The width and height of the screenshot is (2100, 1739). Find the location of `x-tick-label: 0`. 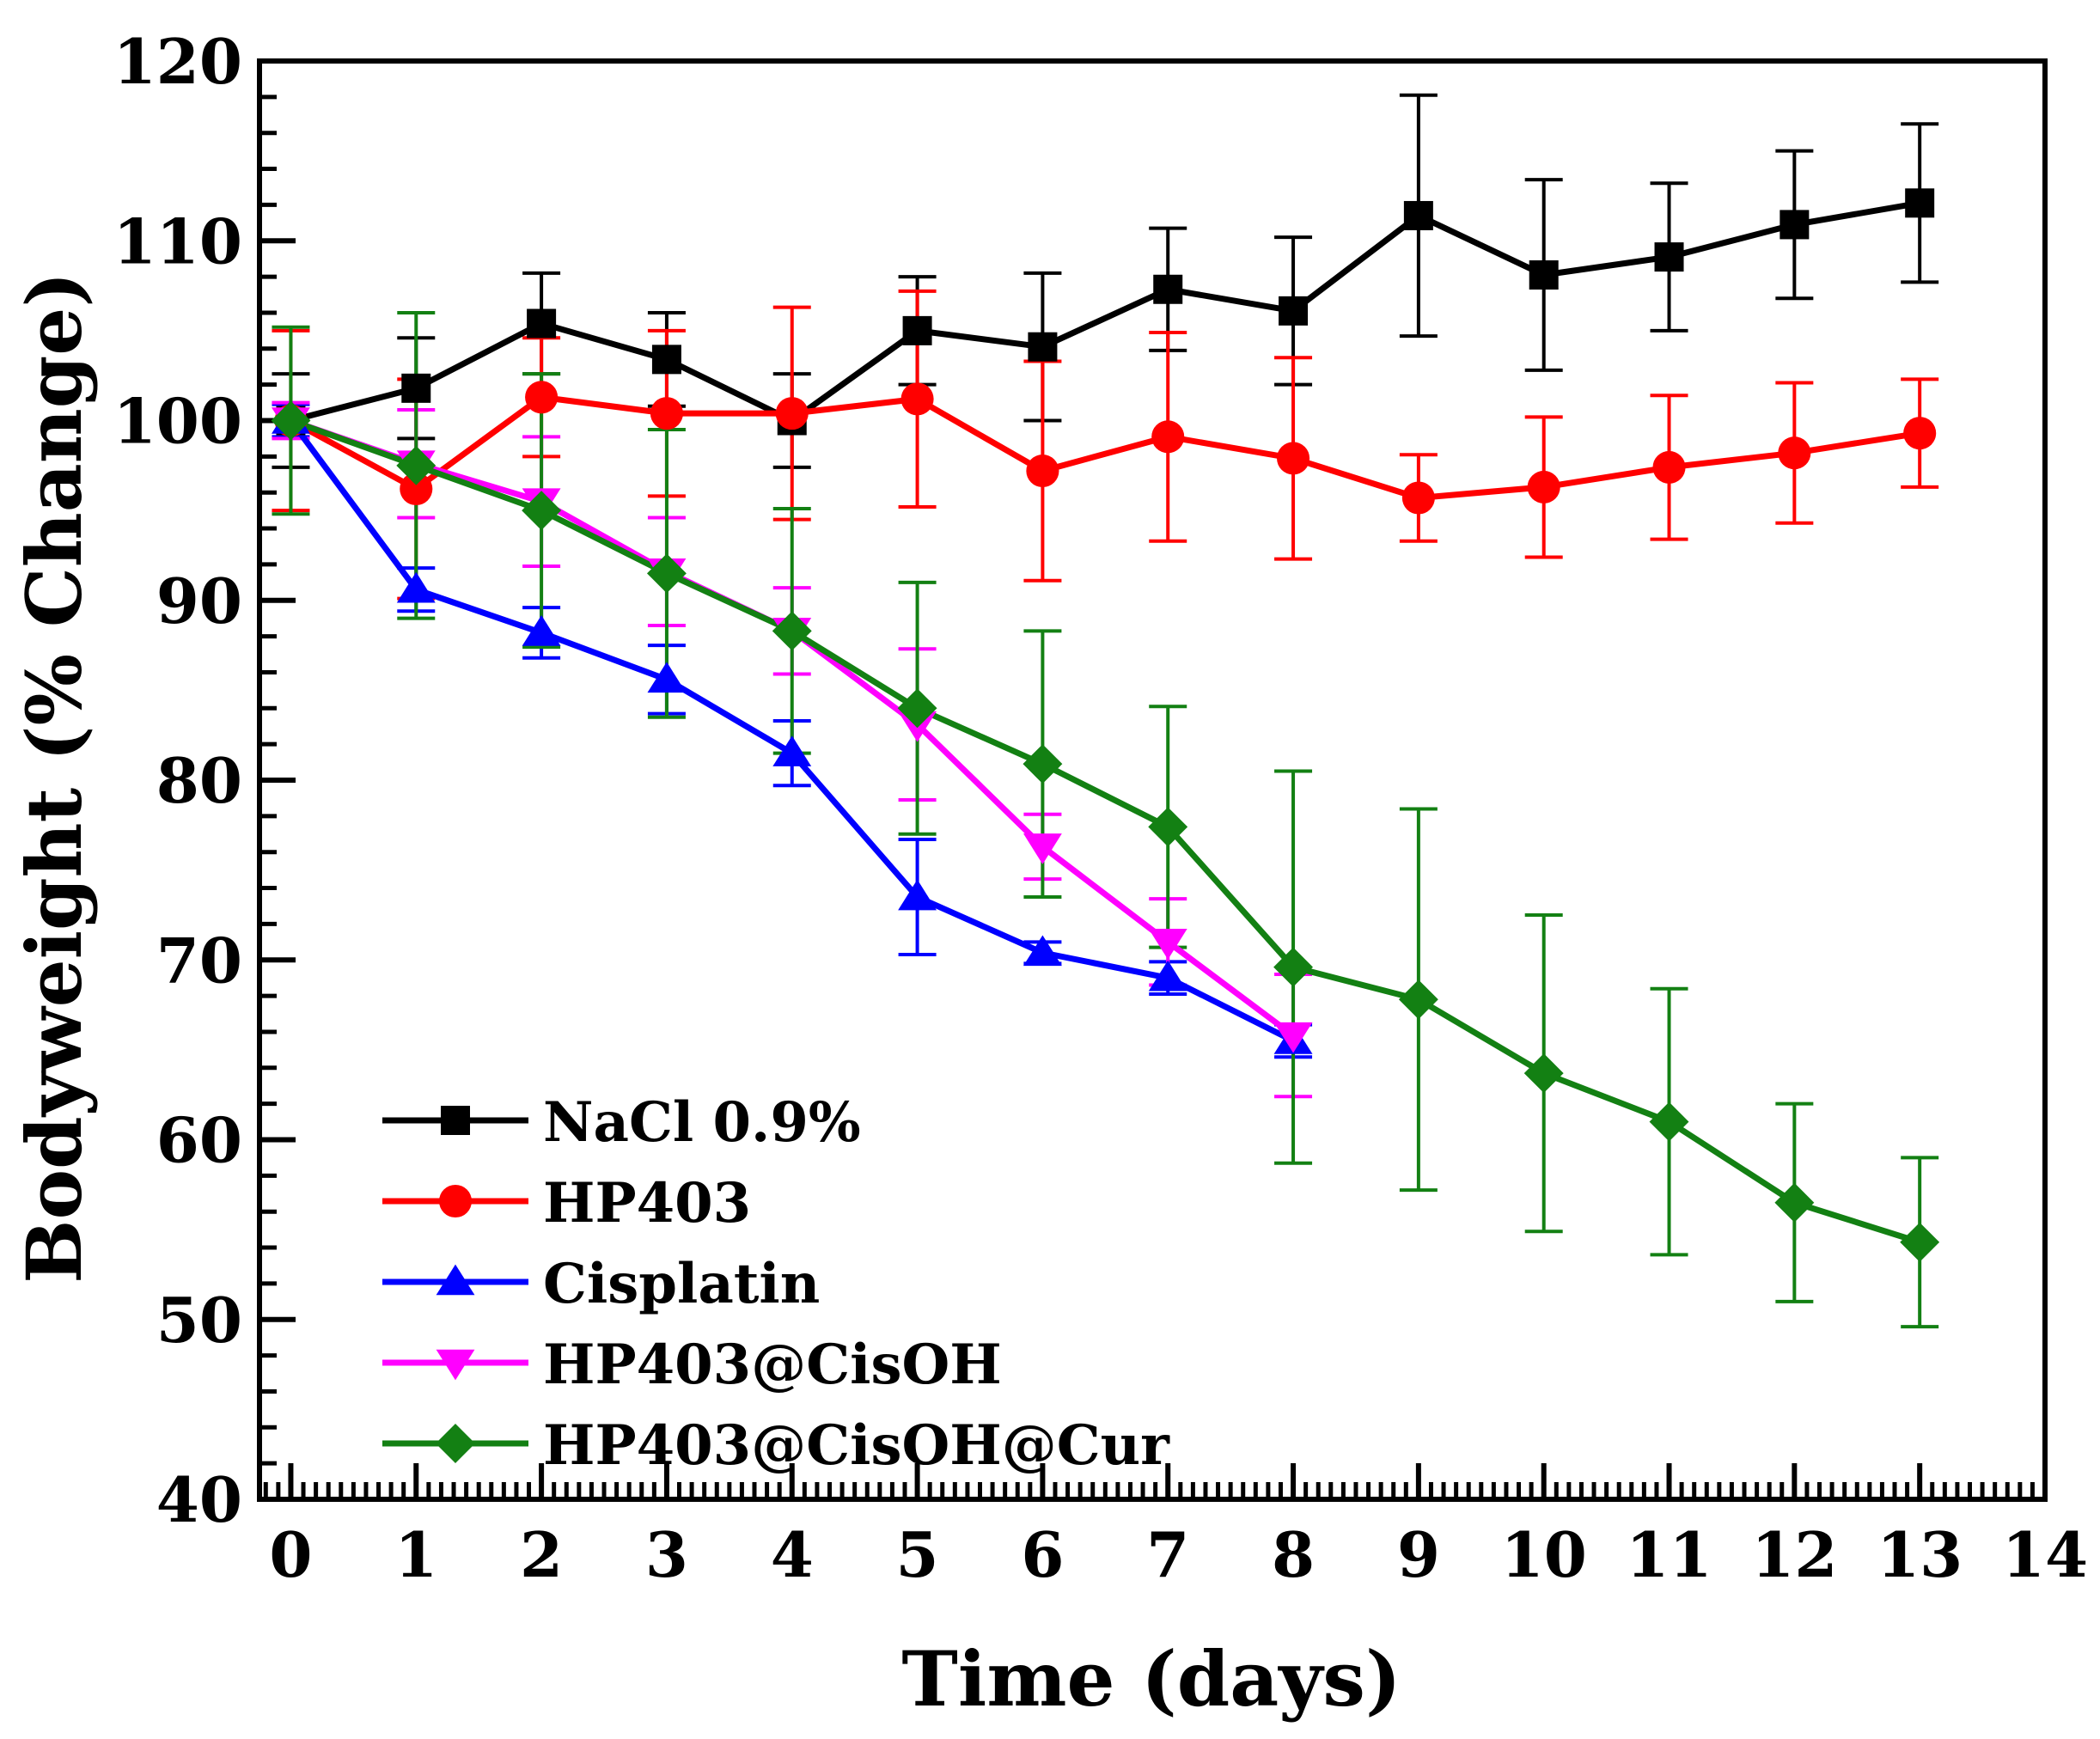

x-tick-label: 0 is located at coordinates (290, 1555).